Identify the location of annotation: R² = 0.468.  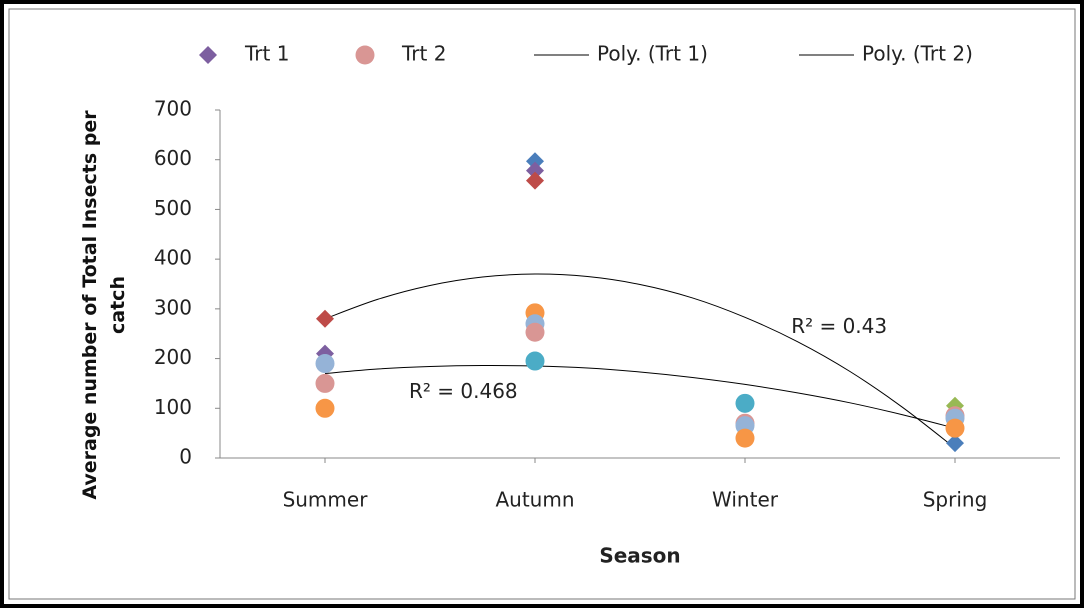
(463, 391).